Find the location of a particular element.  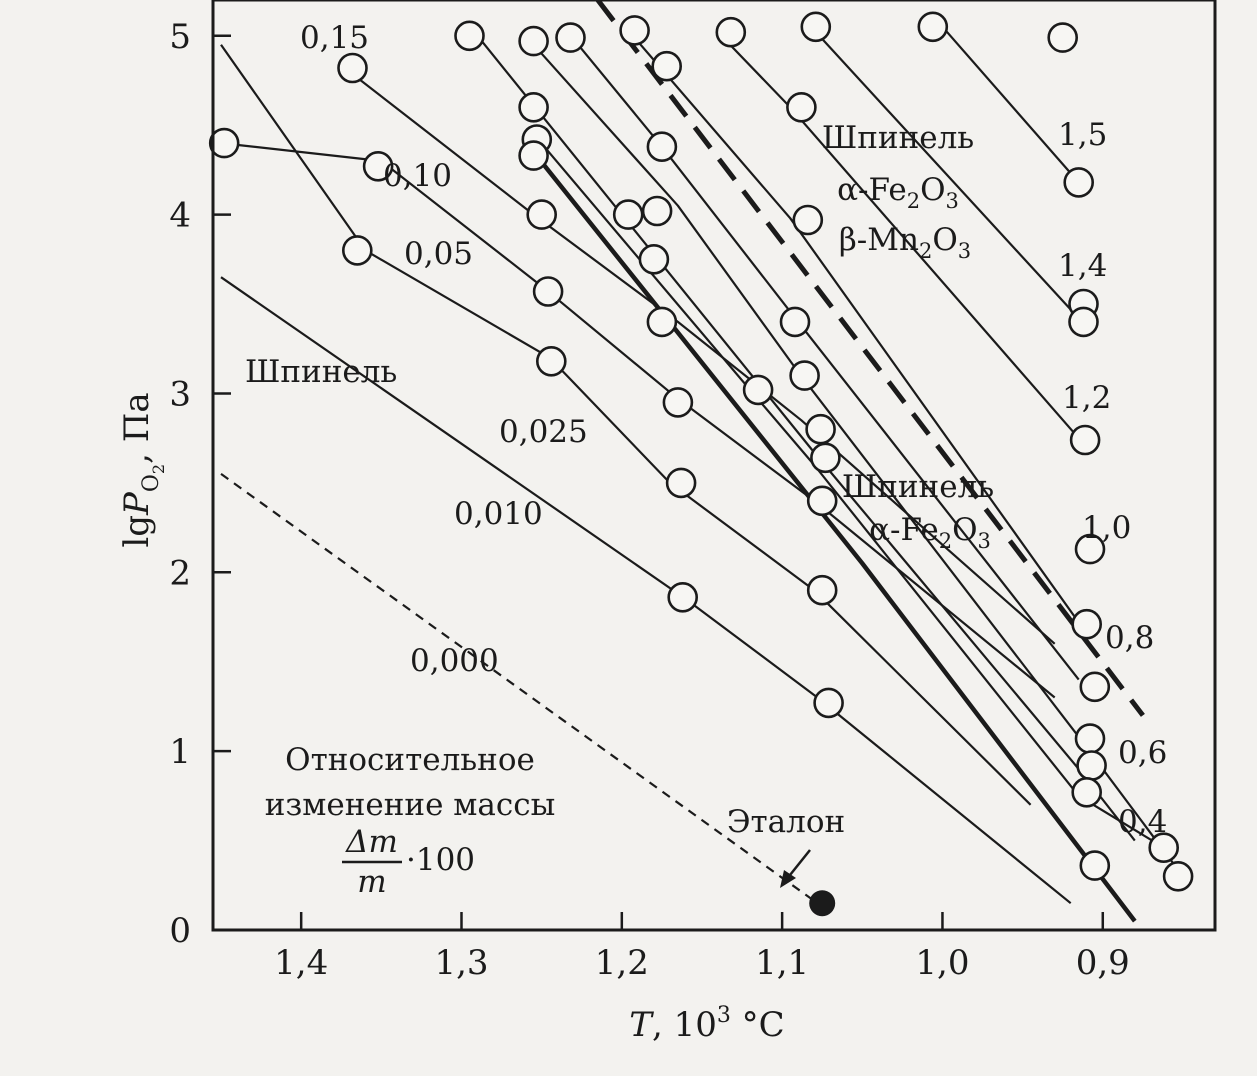

y-tick-label: 4 is located at coordinates (180, 216).